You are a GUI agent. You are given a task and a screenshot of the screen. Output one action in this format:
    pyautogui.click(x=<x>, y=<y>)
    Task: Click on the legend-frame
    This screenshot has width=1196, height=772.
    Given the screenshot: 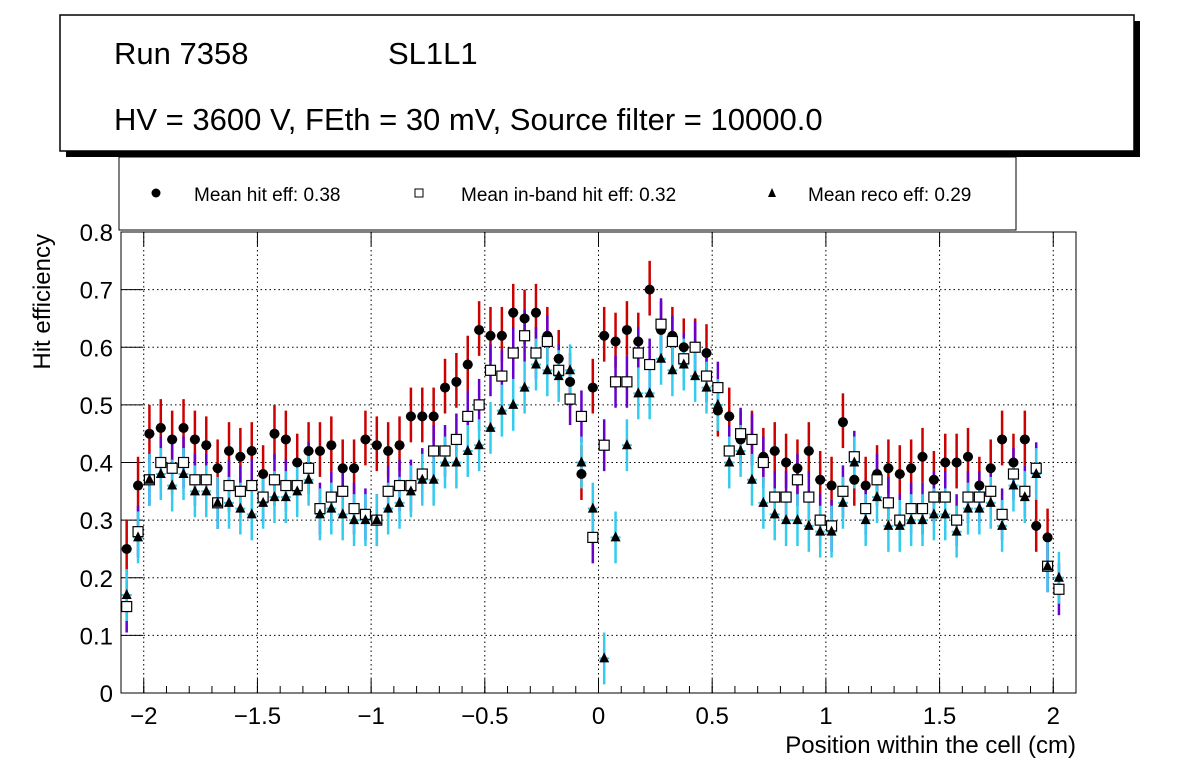 What is the action you would take?
    pyautogui.click(x=567, y=193)
    